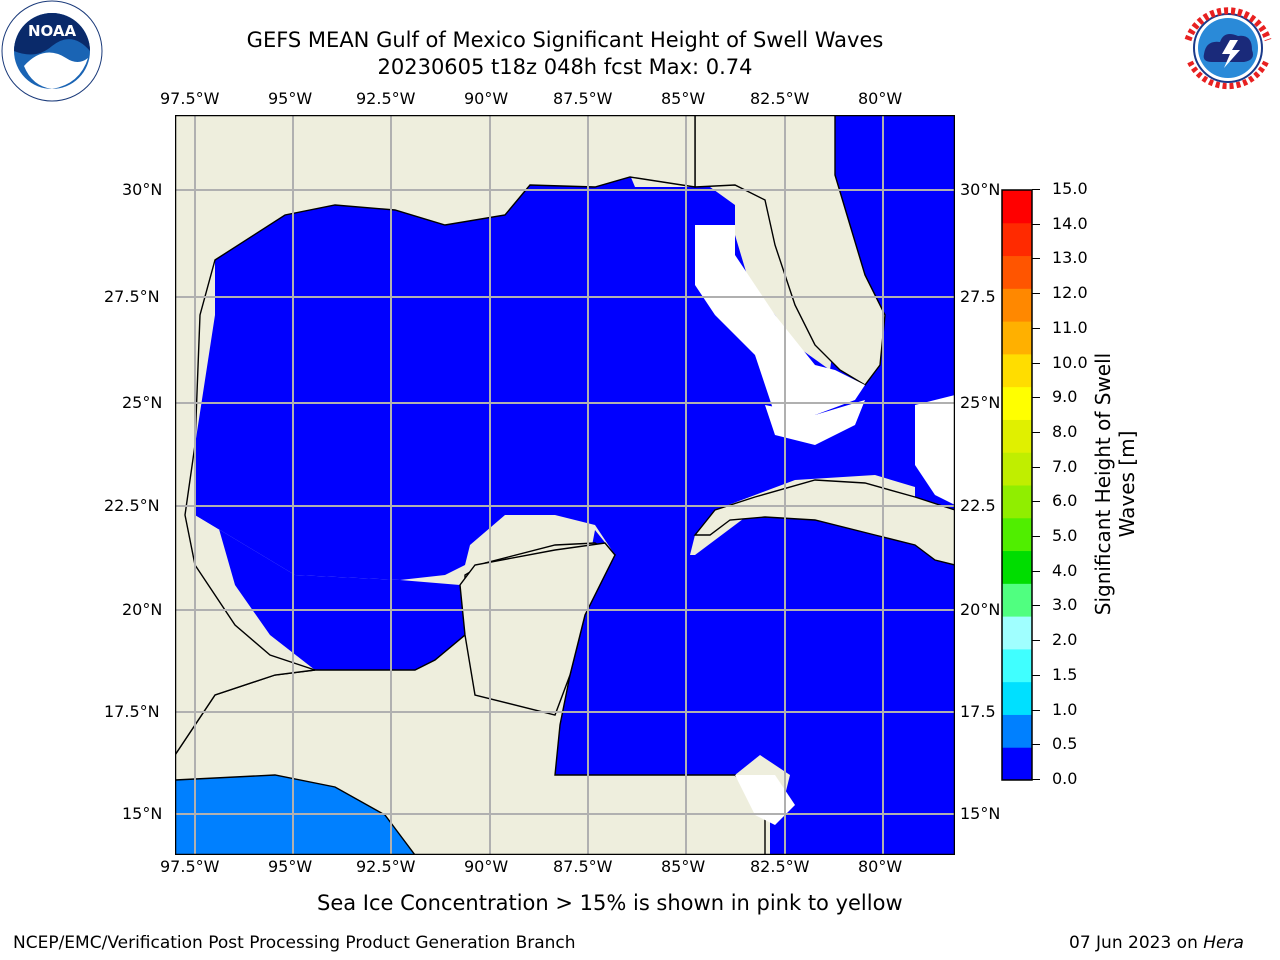 This screenshot has width=1280, height=960. Describe the element at coordinates (565, 67) in the screenshot. I see `chart-subtitle: 20230605 t18z 048h fcst Max: 0.74` at that location.